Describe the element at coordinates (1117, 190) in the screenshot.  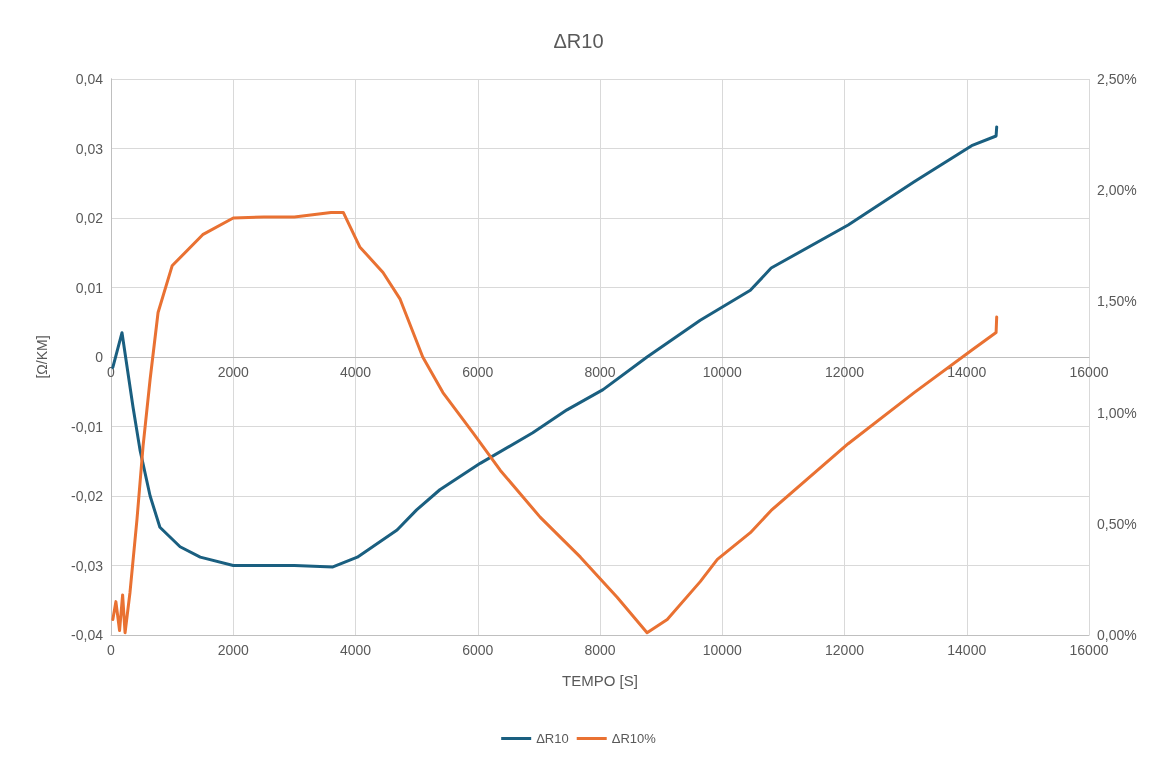
I see `y2-tick-label: 2,00%` at that location.